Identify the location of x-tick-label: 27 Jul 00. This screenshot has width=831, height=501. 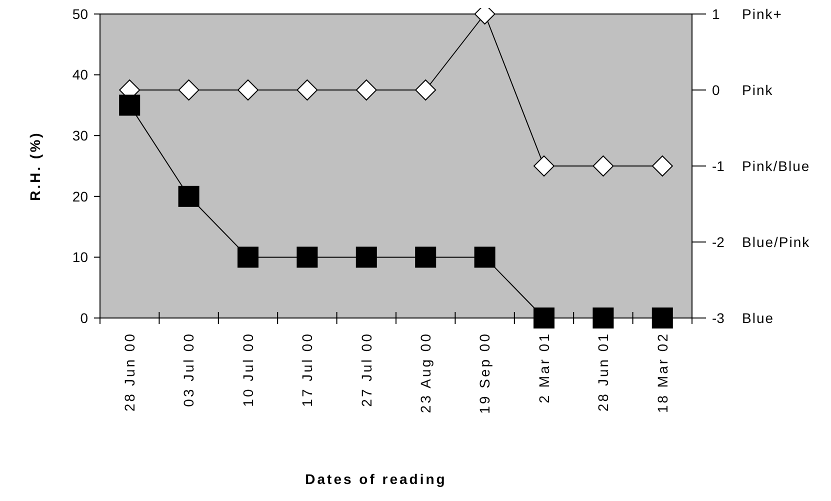
(366, 369).